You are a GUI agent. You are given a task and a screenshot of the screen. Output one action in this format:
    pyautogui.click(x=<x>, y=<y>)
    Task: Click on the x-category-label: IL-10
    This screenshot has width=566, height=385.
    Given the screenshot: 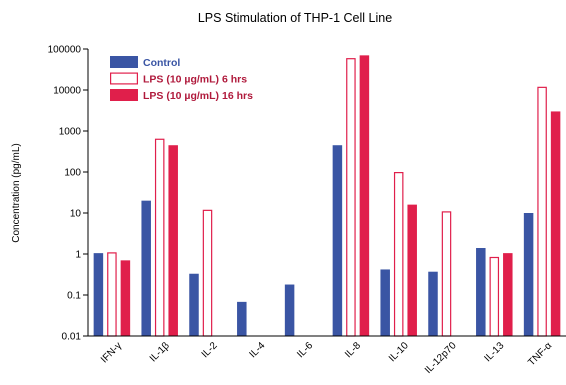 What is the action you would take?
    pyautogui.click(x=399, y=352)
    